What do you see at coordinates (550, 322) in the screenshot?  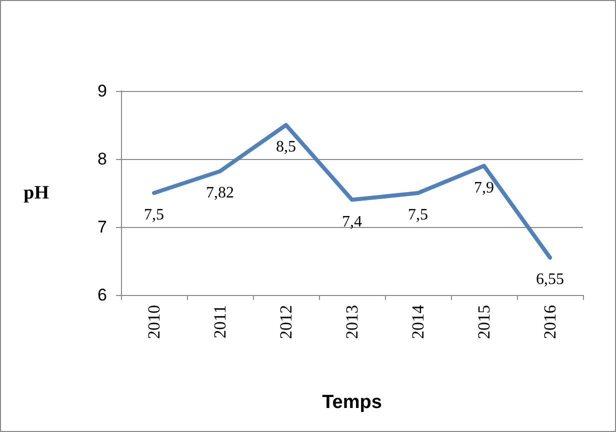 I see `x-tick-label: 2016` at bounding box center [550, 322].